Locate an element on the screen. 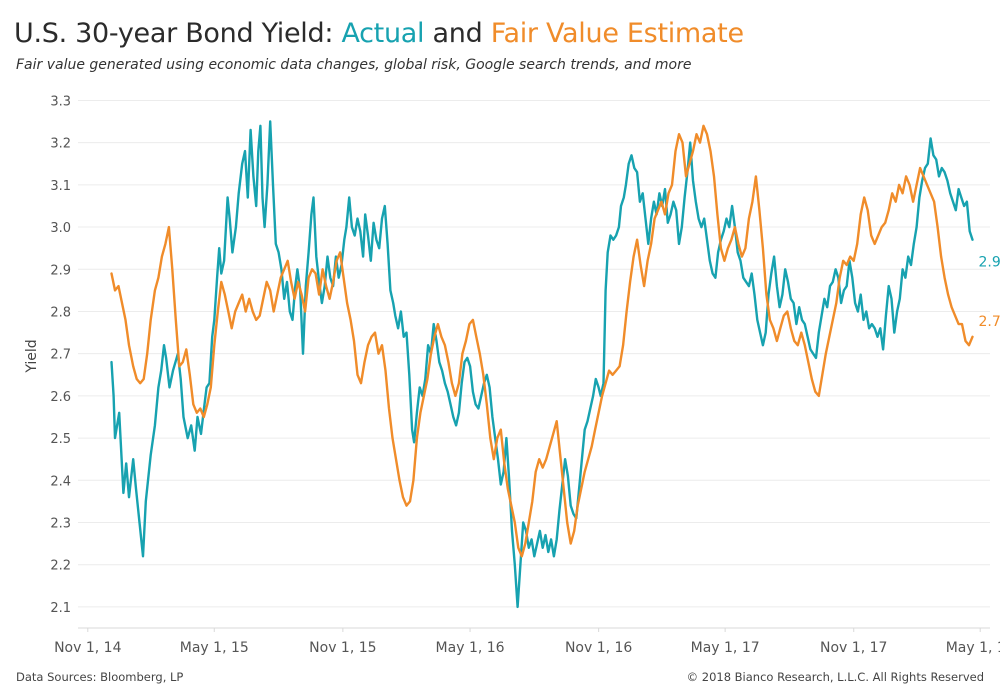 This screenshot has width=1000, height=700. y-tick-label: 2.9 is located at coordinates (60, 270).